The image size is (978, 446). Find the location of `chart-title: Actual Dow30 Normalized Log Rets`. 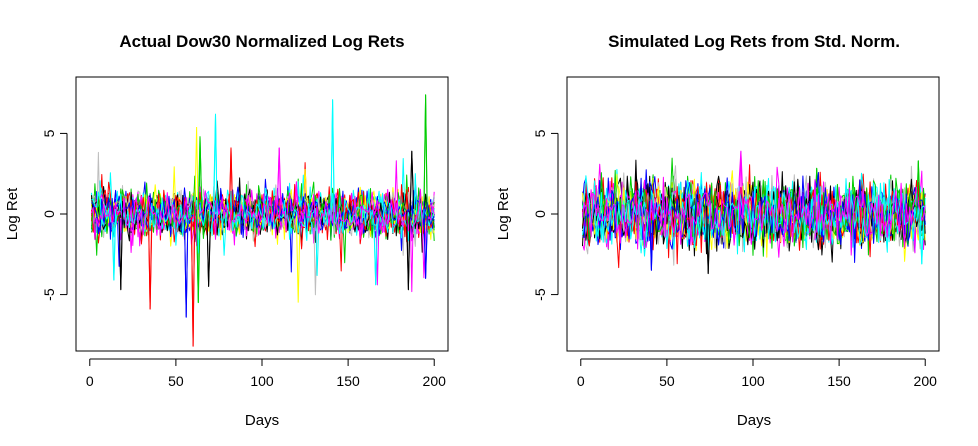

chart-title: Actual Dow30 Normalized Log Rets is located at coordinates (261, 41).